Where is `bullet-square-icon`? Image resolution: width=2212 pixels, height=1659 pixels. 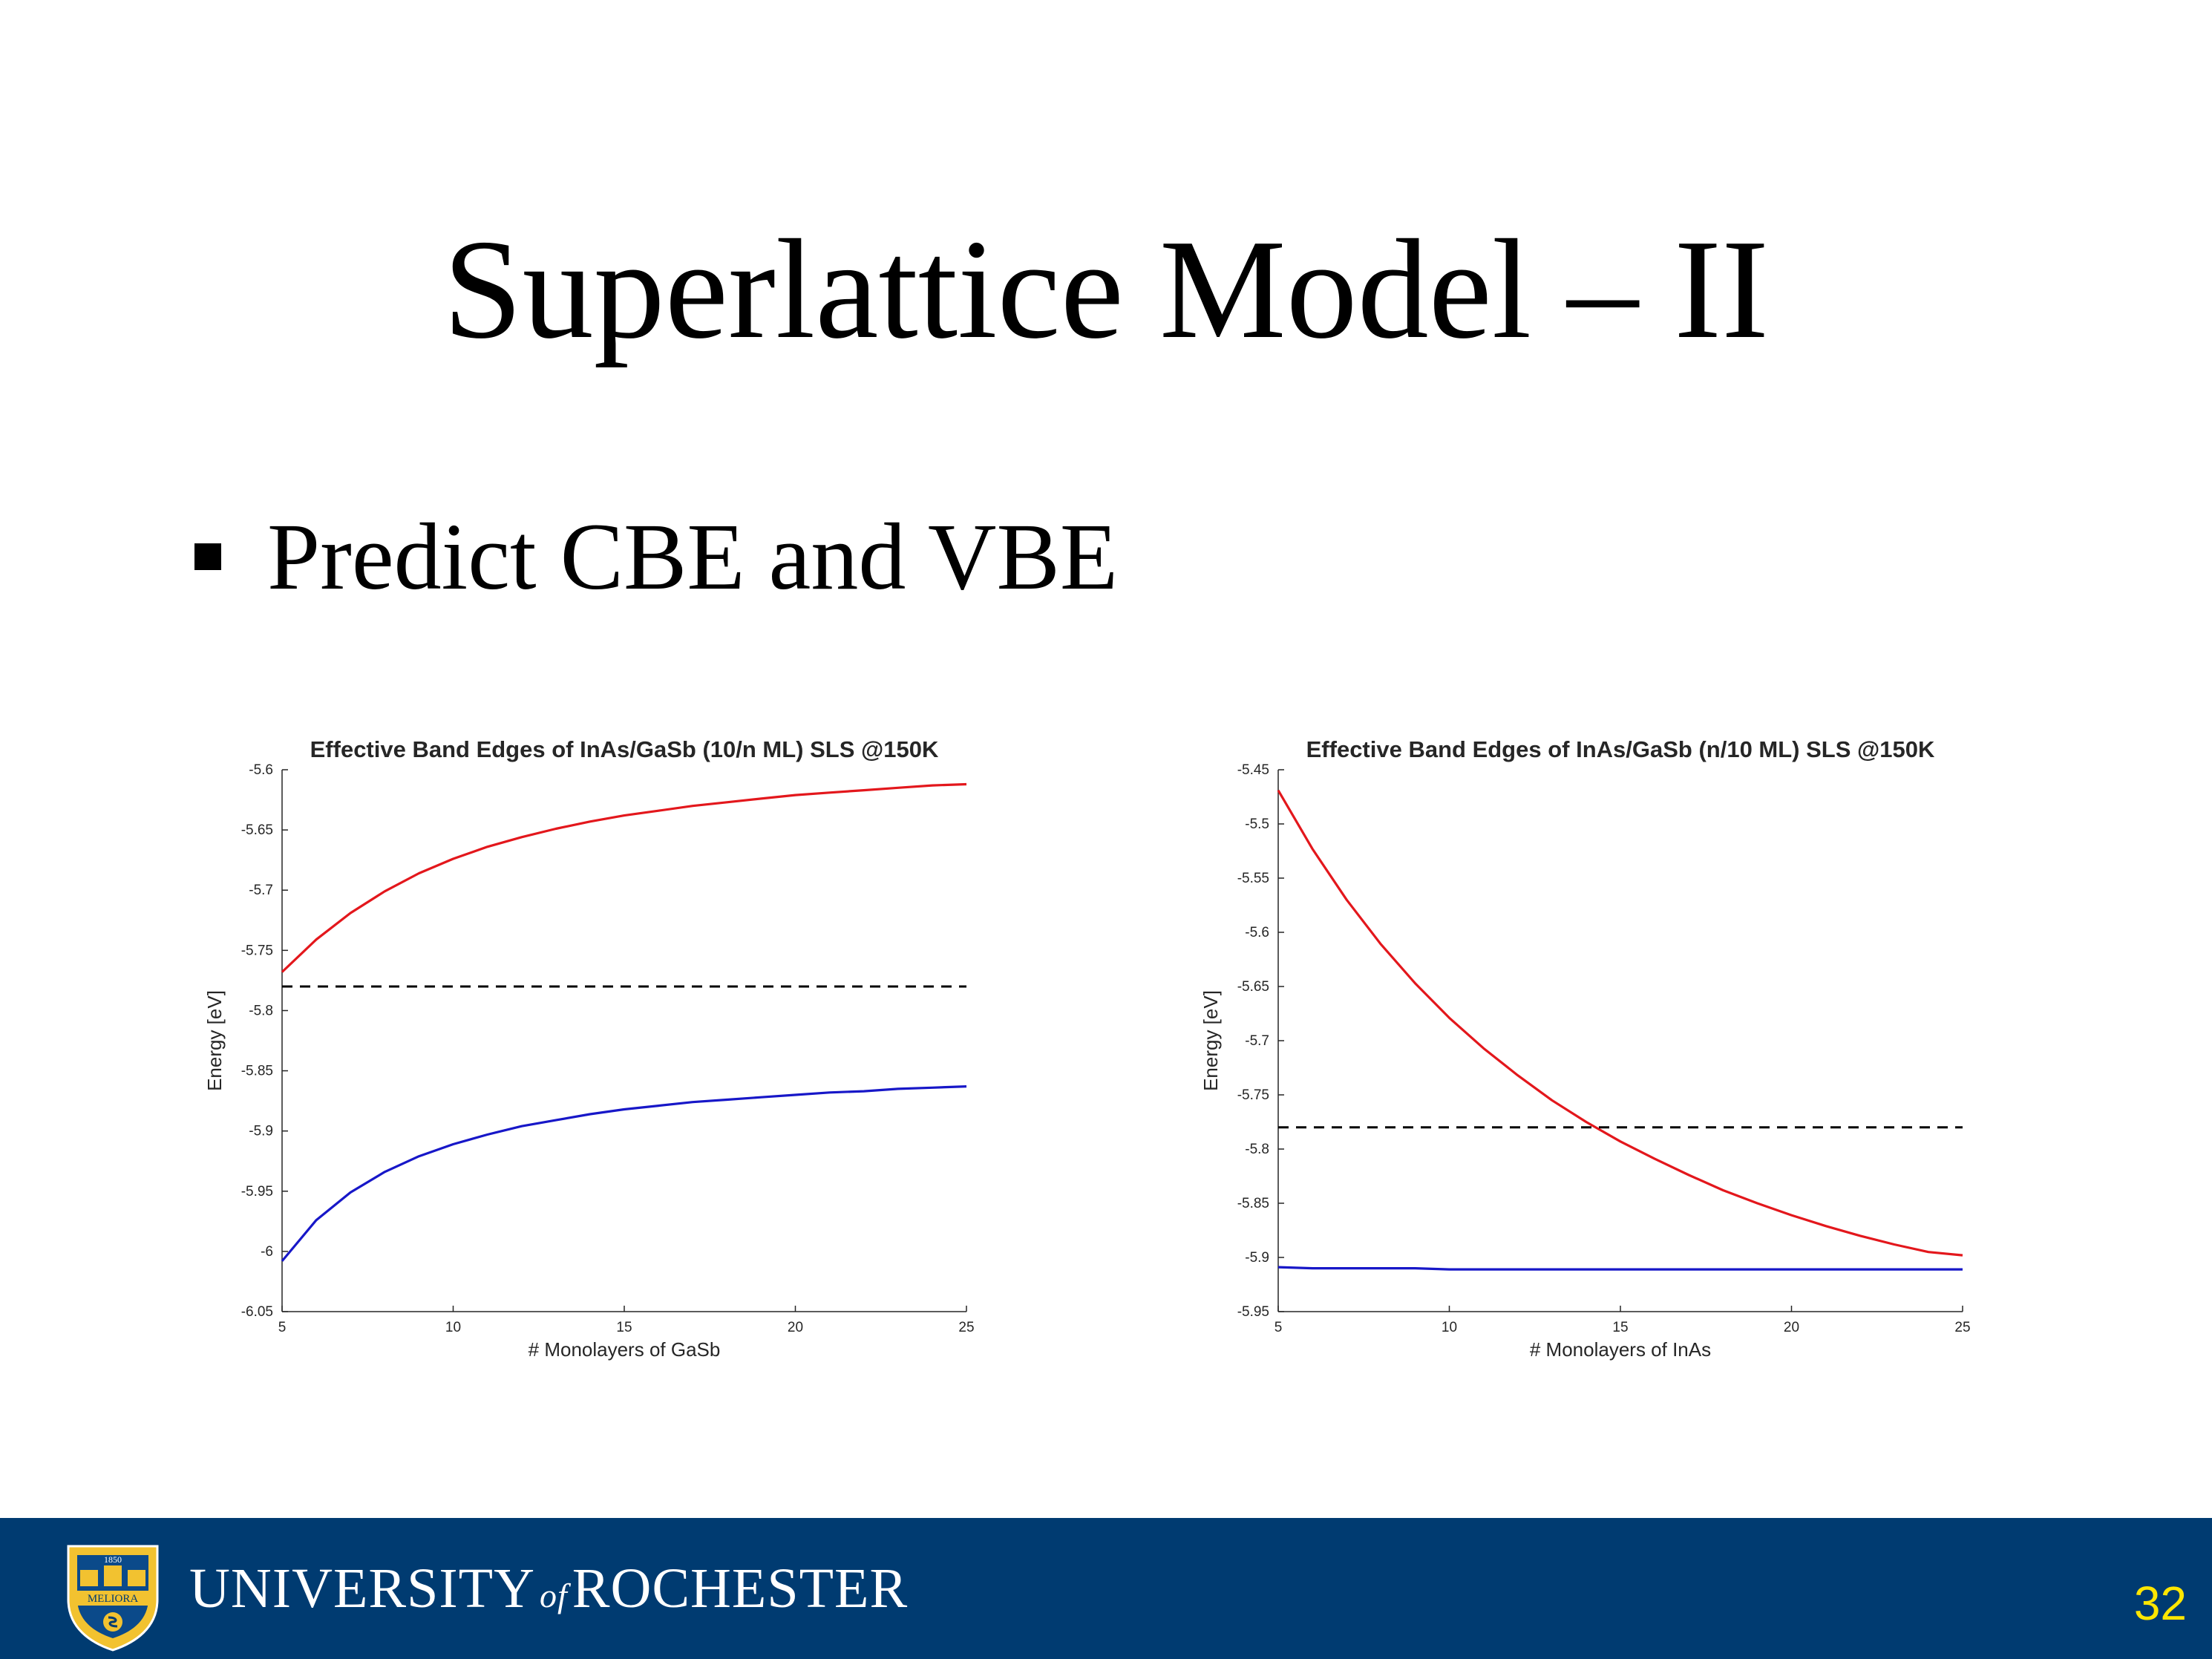 bullet-square-icon is located at coordinates (207, 556).